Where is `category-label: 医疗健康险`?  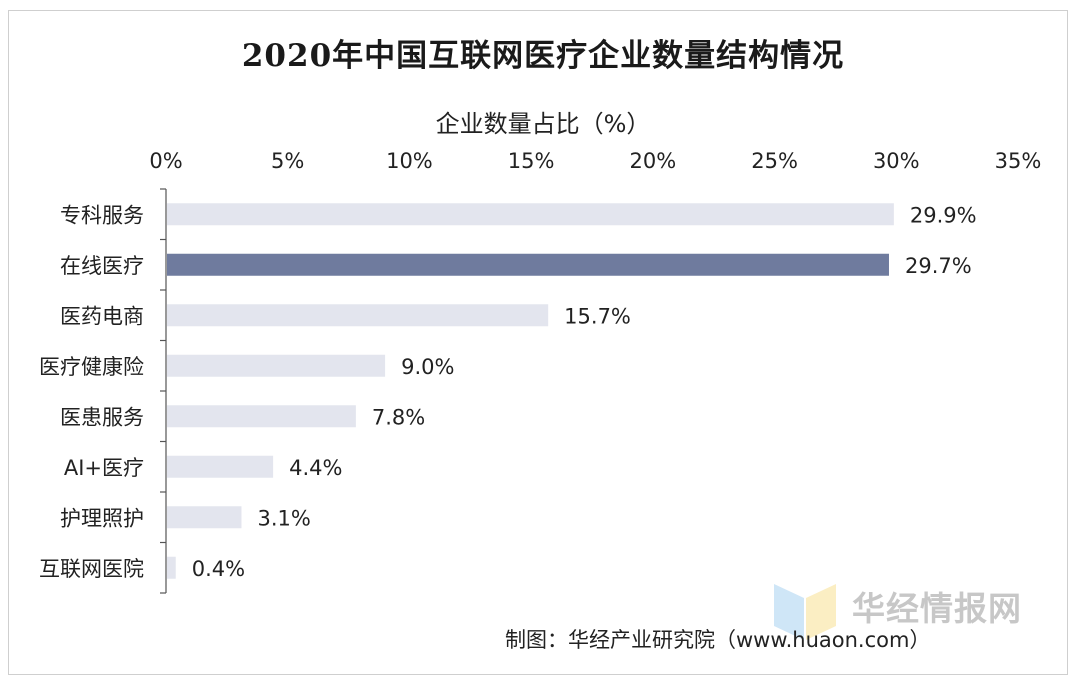 category-label: 医疗健康险 is located at coordinates (91, 367).